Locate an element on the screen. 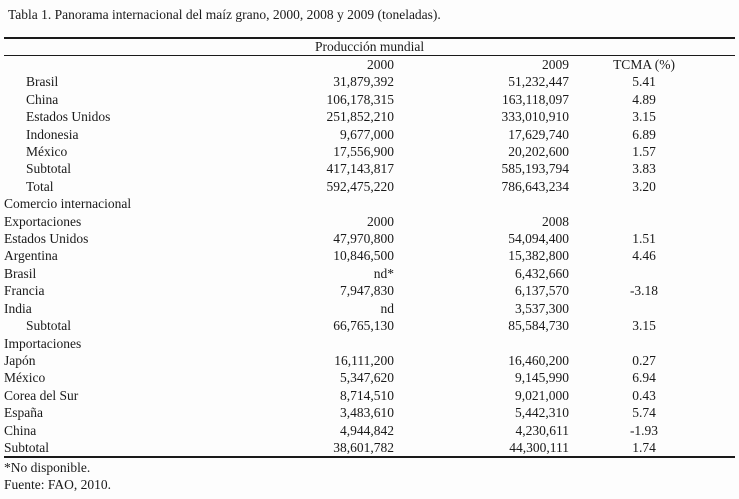 The height and width of the screenshot is (499, 739). table-section-header-row: Producción mundial is located at coordinates (370, 46).